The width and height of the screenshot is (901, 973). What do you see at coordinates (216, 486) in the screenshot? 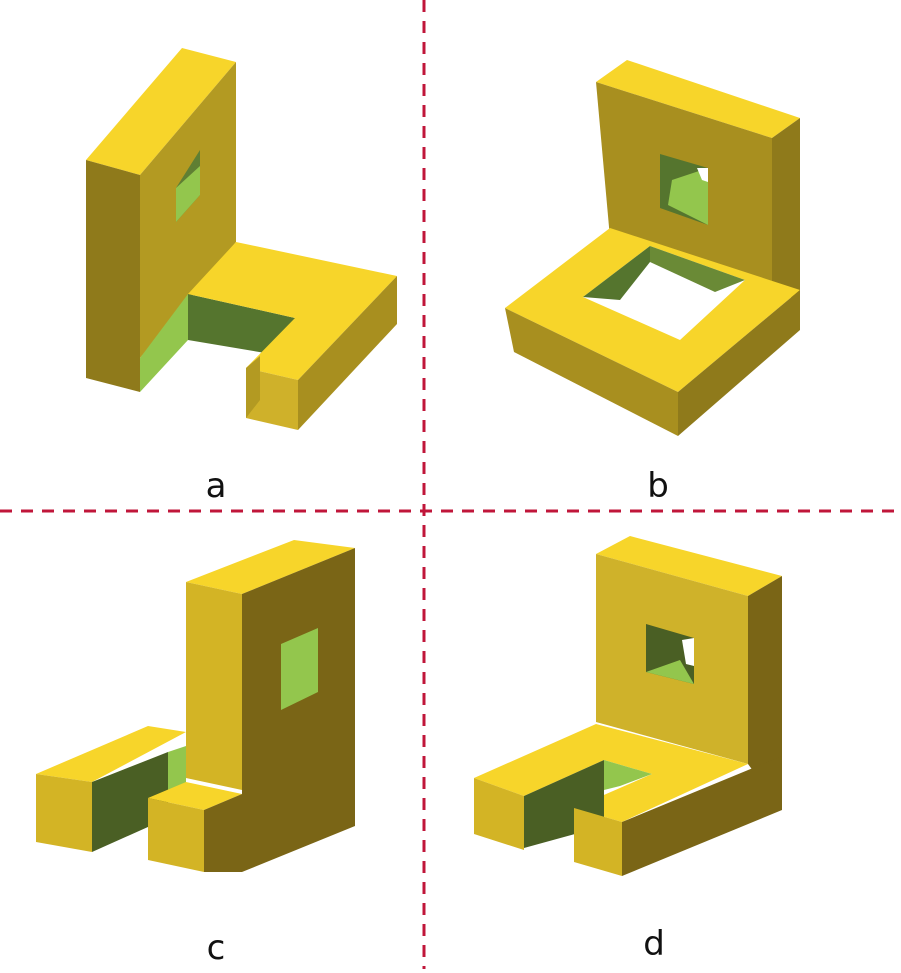
I see `label-a: a` at bounding box center [216, 486].